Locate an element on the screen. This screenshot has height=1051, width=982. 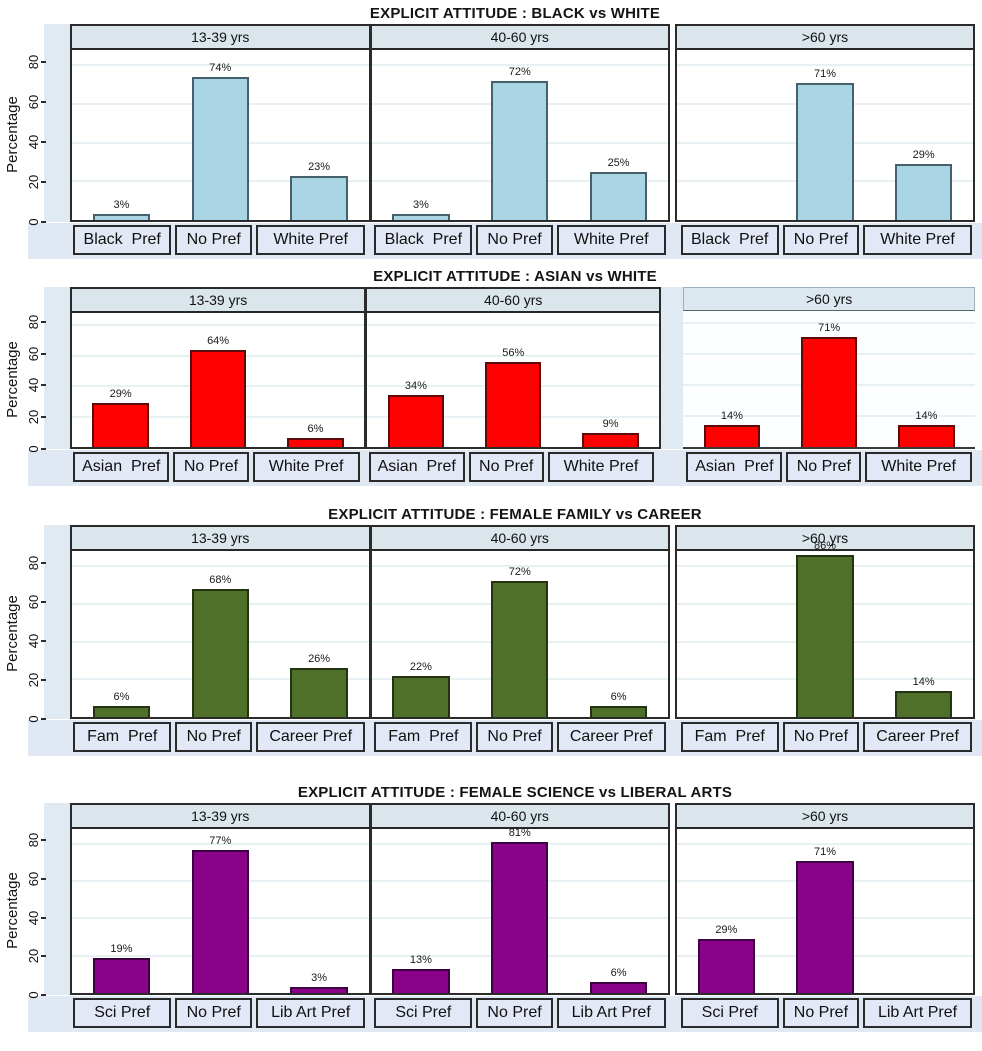
plot-area: 14% 71% 14% is located at coordinates (829, 380).